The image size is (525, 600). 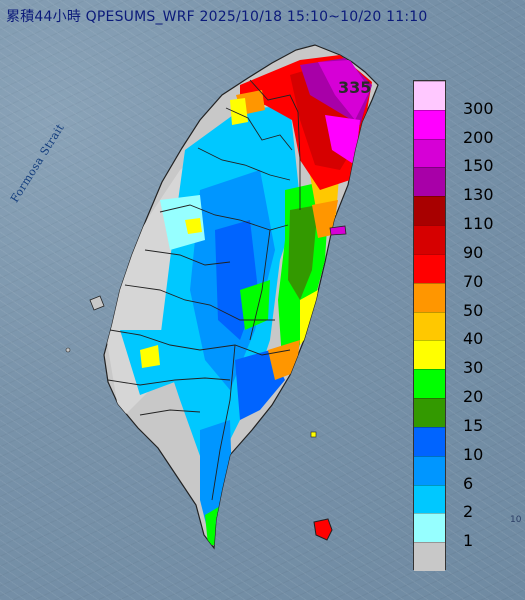 I want to click on legend-label: 30, so click(x=473, y=368).